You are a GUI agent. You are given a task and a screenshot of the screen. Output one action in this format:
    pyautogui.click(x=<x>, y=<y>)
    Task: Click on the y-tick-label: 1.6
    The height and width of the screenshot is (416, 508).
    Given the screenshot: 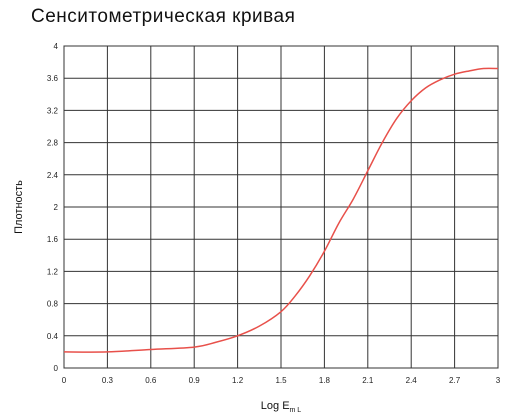 What is the action you would take?
    pyautogui.click(x=53, y=239)
    